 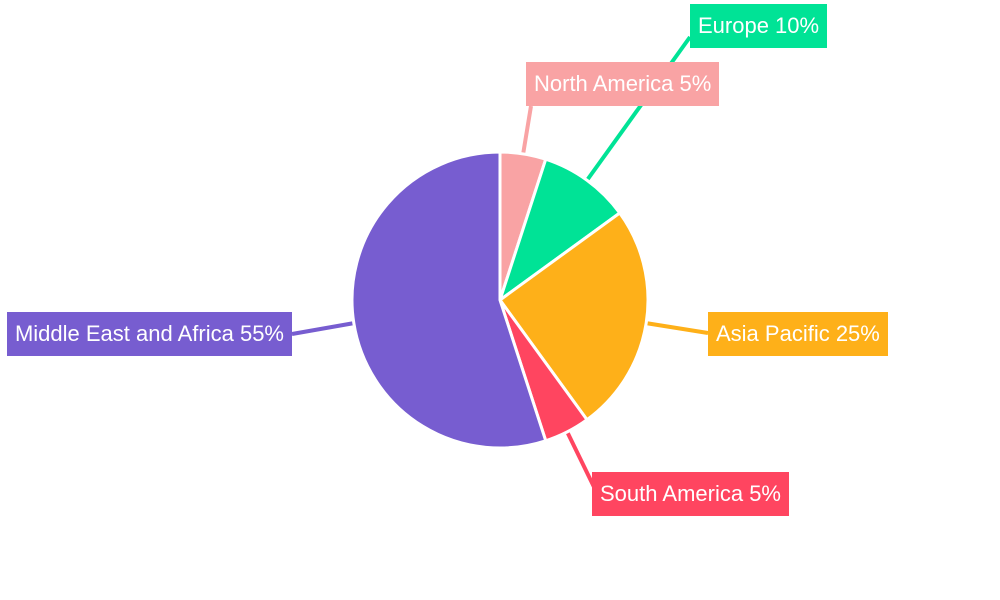 I want to click on slice-middle-east-and-africa, so click(x=449, y=300).